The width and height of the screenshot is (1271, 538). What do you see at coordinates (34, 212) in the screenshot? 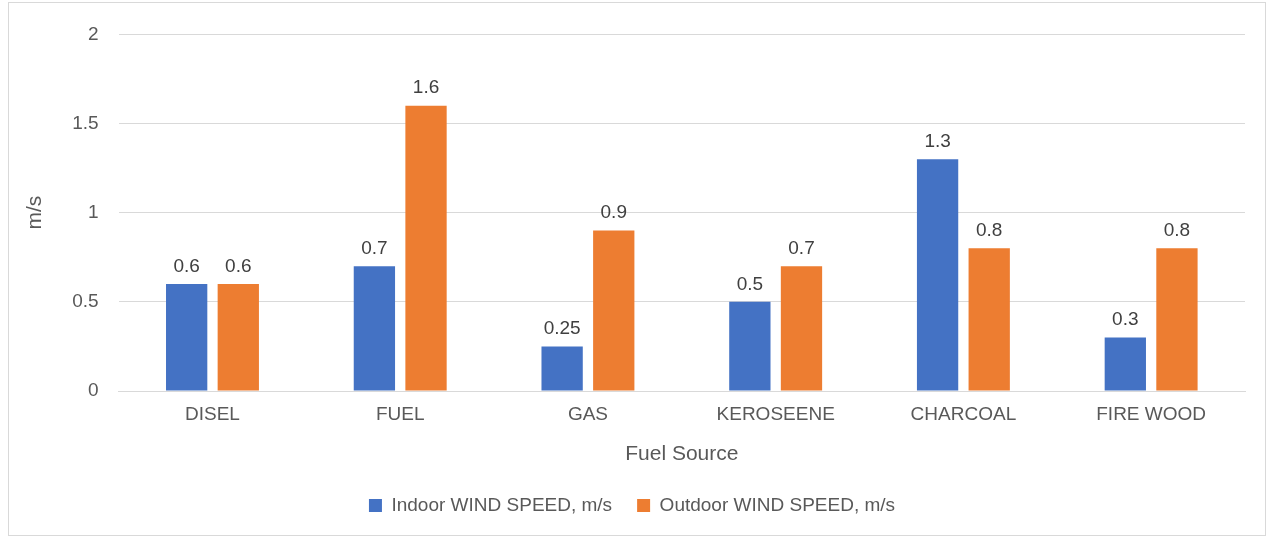
I see `y-axis-title: m/s` at bounding box center [34, 212].